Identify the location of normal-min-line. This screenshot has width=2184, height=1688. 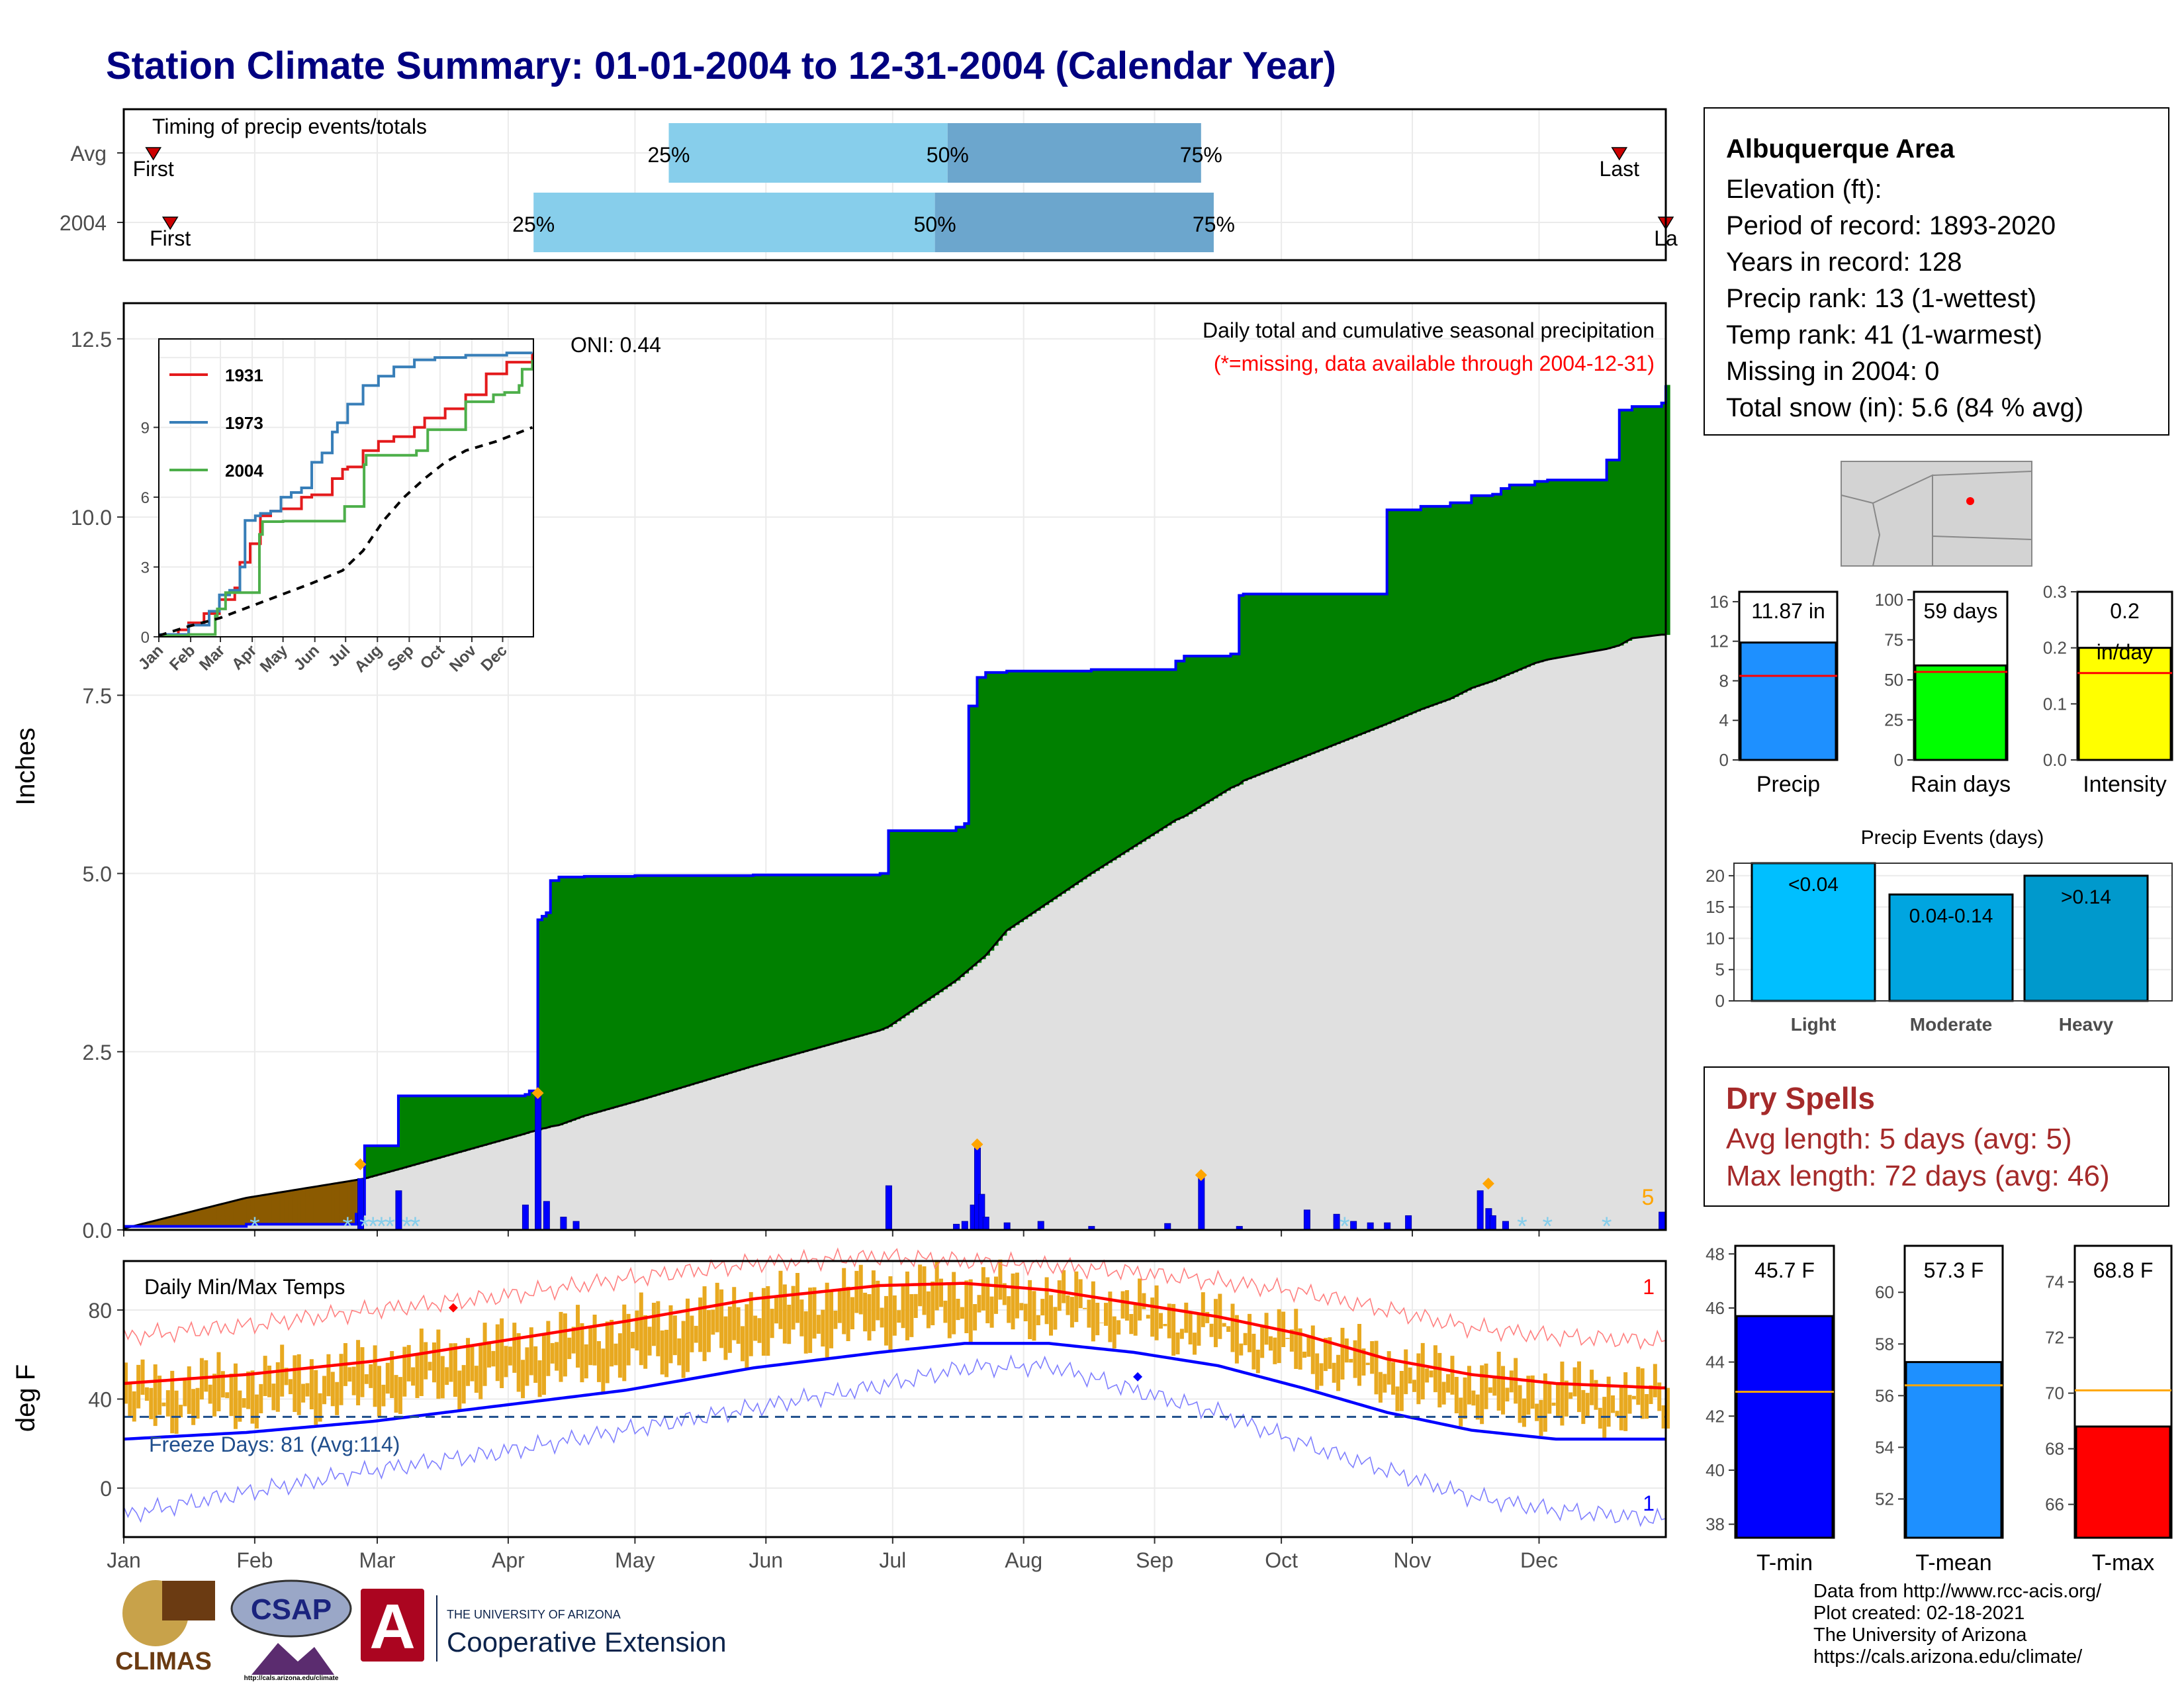
(894, 1391).